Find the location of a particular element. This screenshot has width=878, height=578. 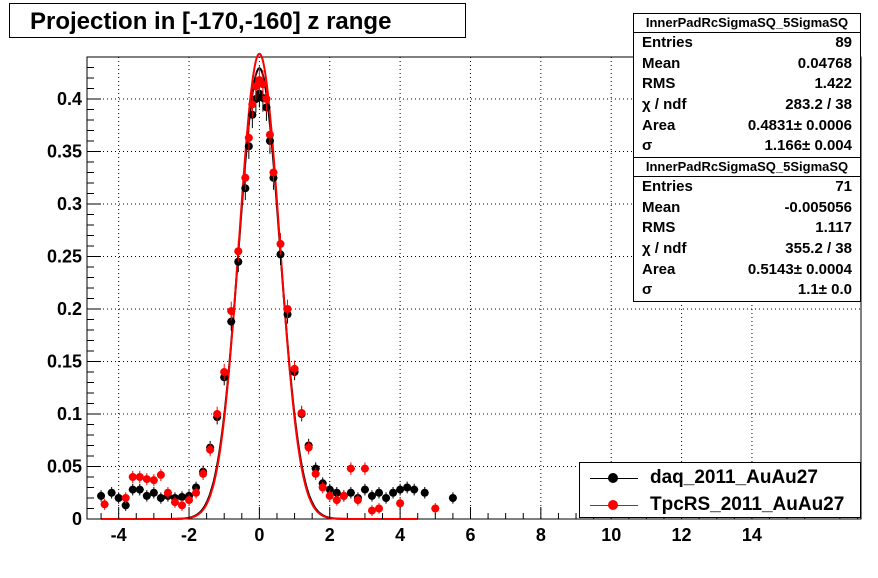

x-tick-label: 14 is located at coordinates (752, 535).